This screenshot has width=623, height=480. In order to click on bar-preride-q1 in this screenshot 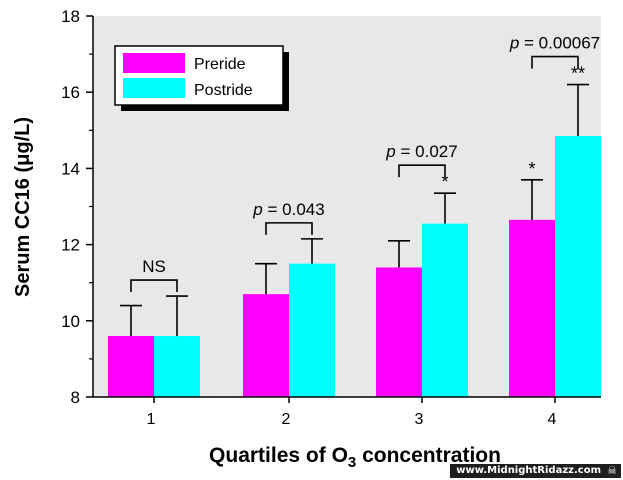, I will do `click(131, 366)`.